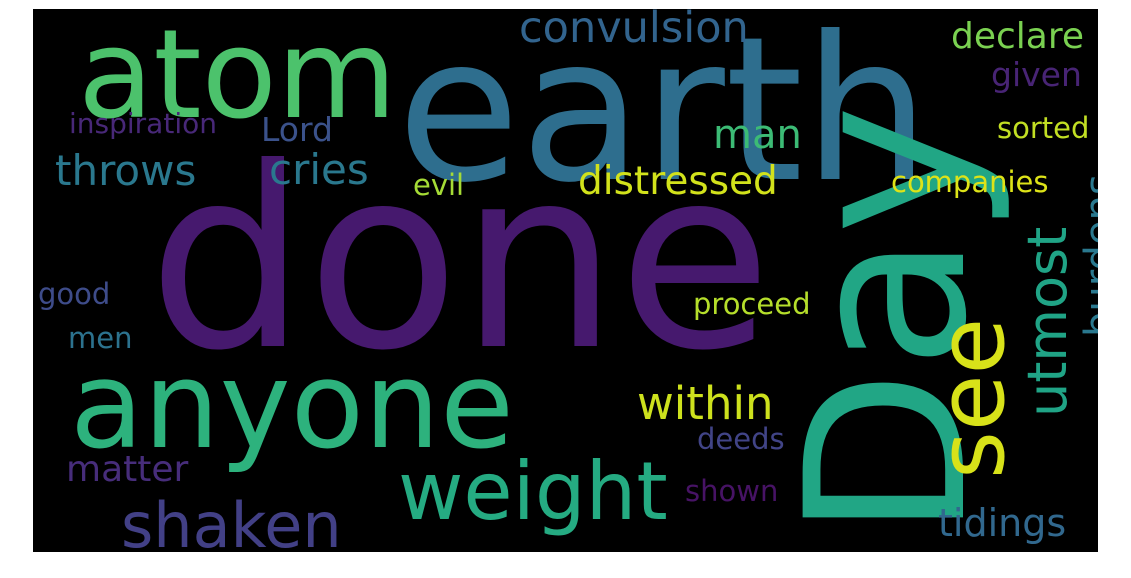 This screenshot has width=1131, height=578. I want to click on word-good: good, so click(74, 294).